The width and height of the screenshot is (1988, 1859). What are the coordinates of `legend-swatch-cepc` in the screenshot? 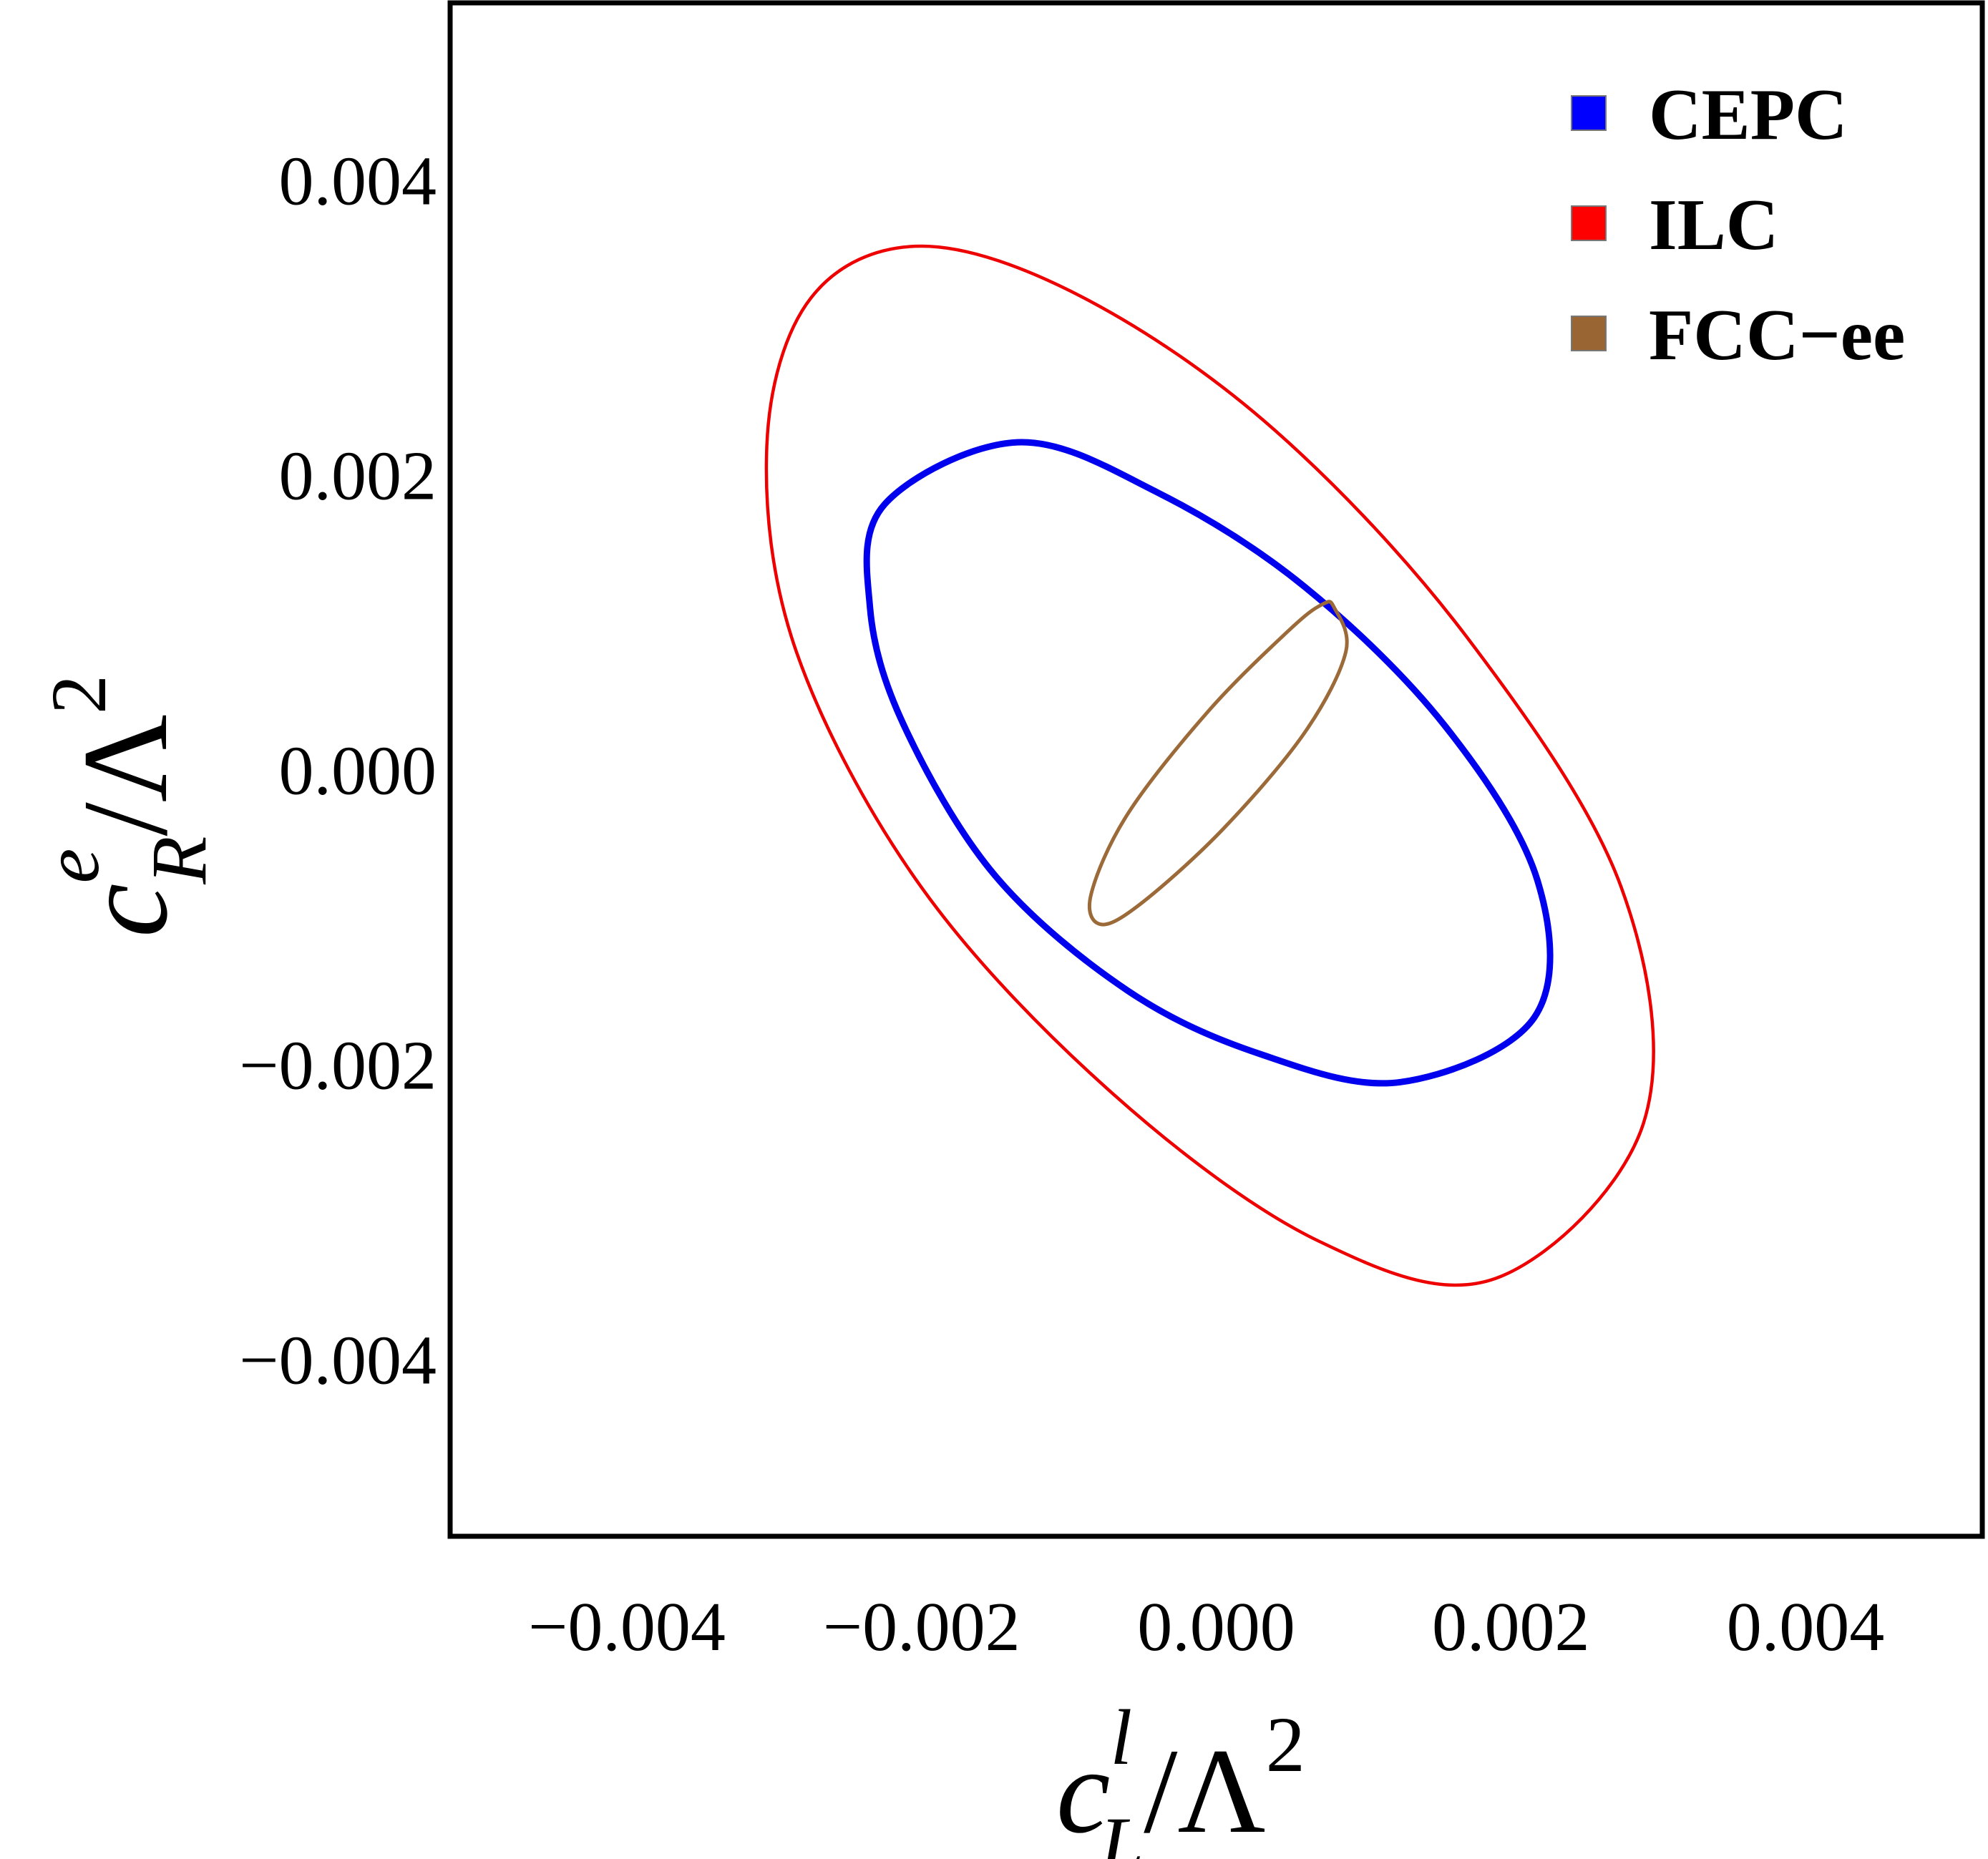 It's located at (1589, 113).